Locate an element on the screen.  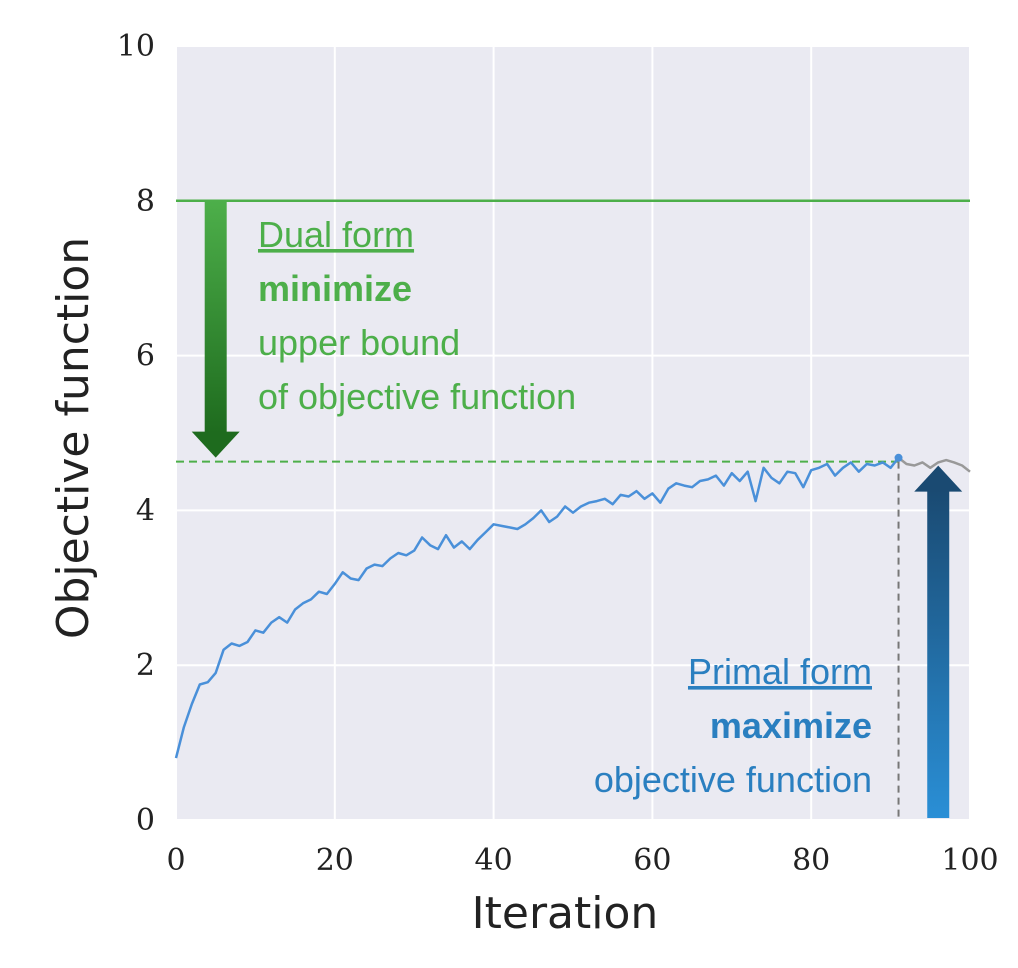
x-tick-label: 80 is located at coordinates (811, 860).